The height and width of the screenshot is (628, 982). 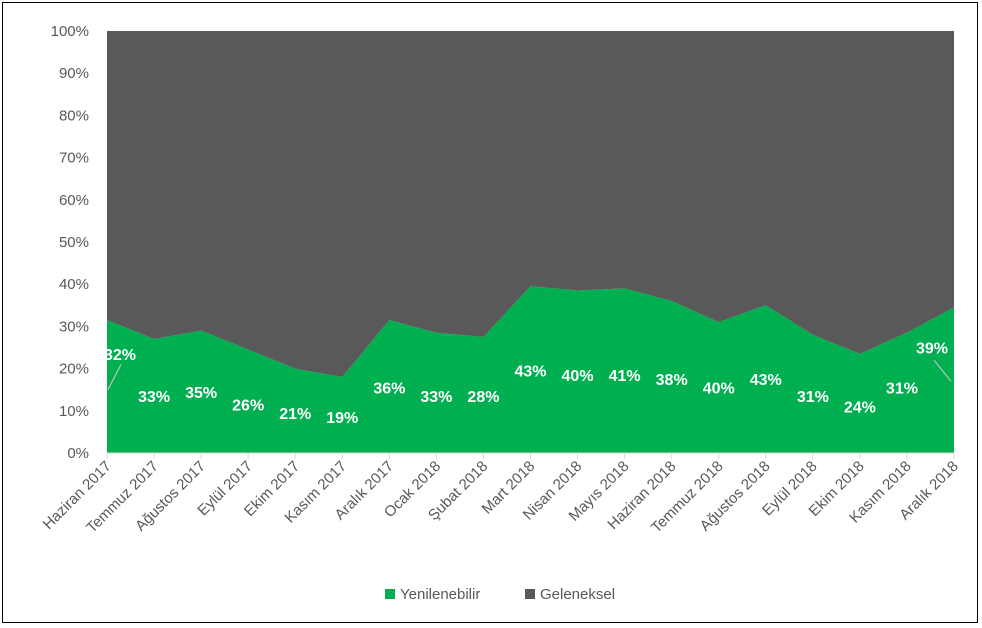 What do you see at coordinates (389, 389) in the screenshot?
I see `data-label: 36%` at bounding box center [389, 389].